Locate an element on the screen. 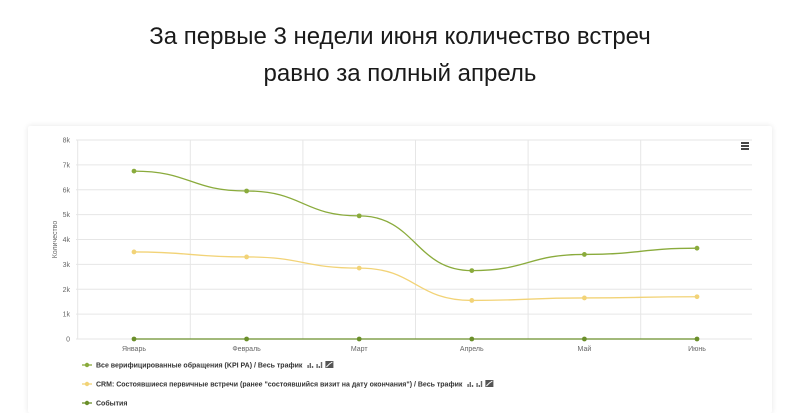  y-tick-label: 1k is located at coordinates (67, 315).